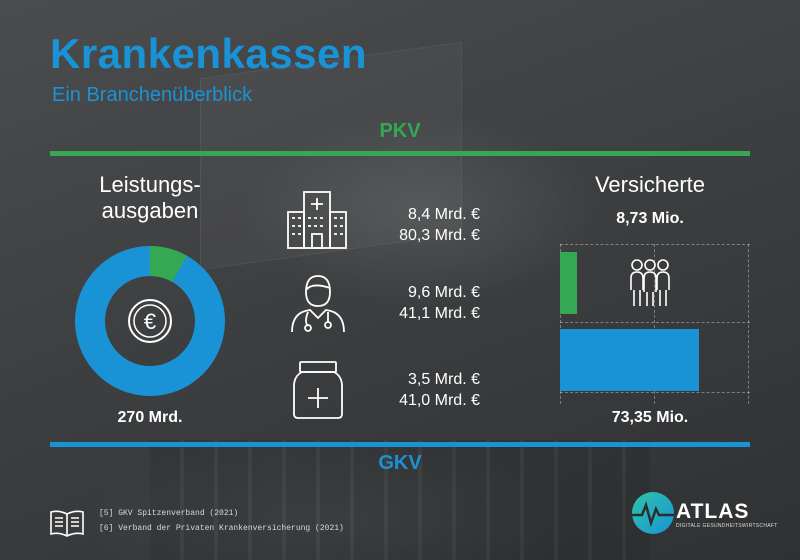  What do you see at coordinates (650, 184) in the screenshot?
I see `insured-title: Versicherte` at bounding box center [650, 184].